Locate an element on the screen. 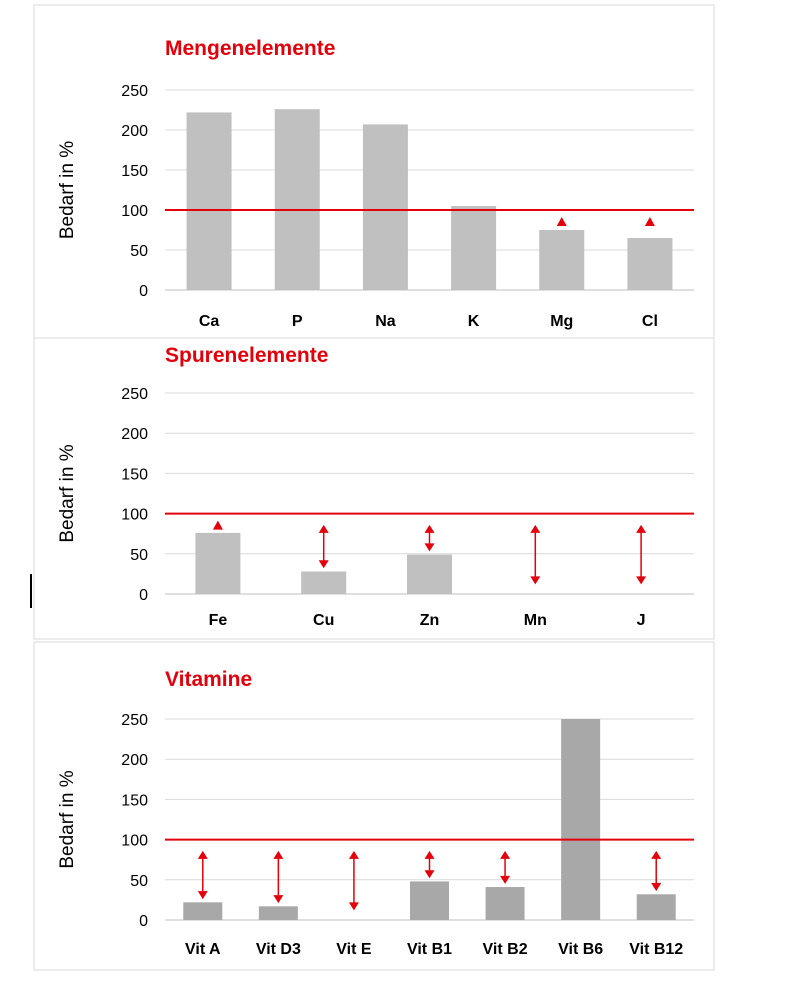 The height and width of the screenshot is (991, 800). range-arrow-vit-a is located at coordinates (202, 875).